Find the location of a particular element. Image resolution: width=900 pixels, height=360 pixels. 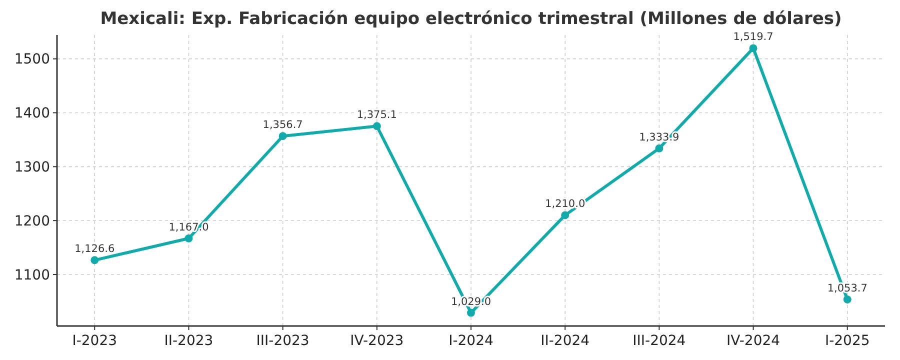

y-tick-label: 1400 is located at coordinates (32, 114).